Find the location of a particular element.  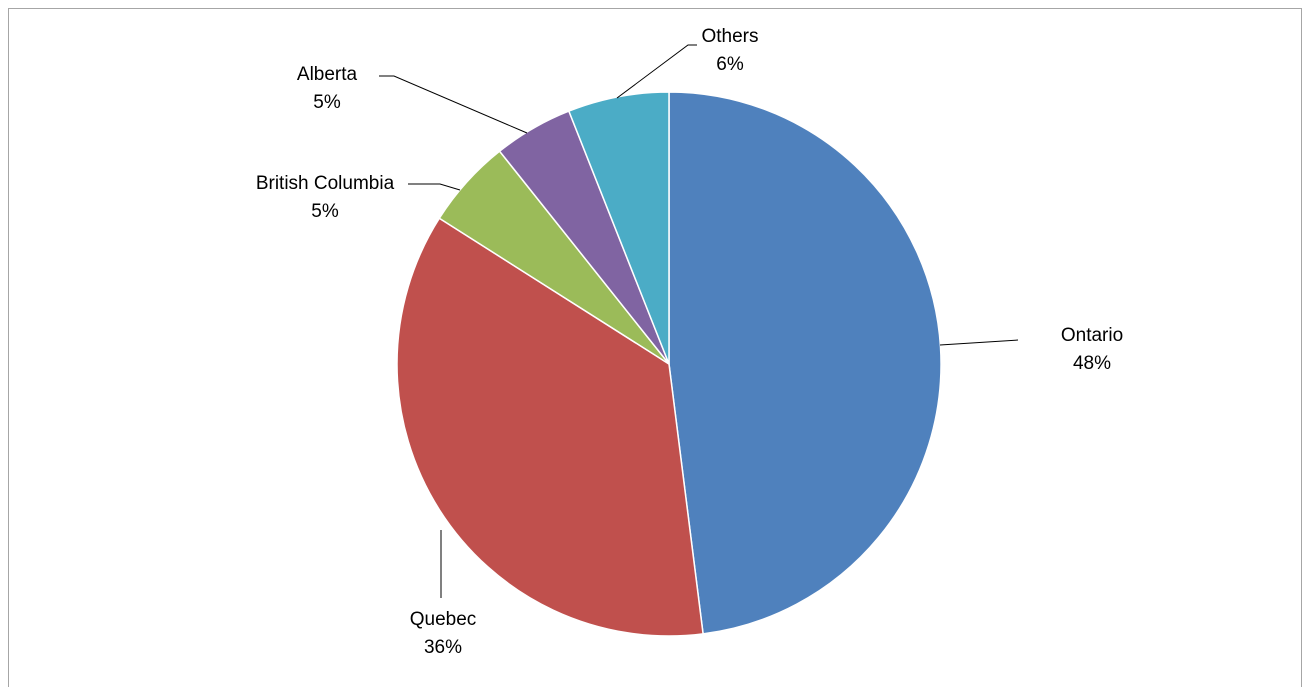

data-label-percent: 36% is located at coordinates (443, 647).